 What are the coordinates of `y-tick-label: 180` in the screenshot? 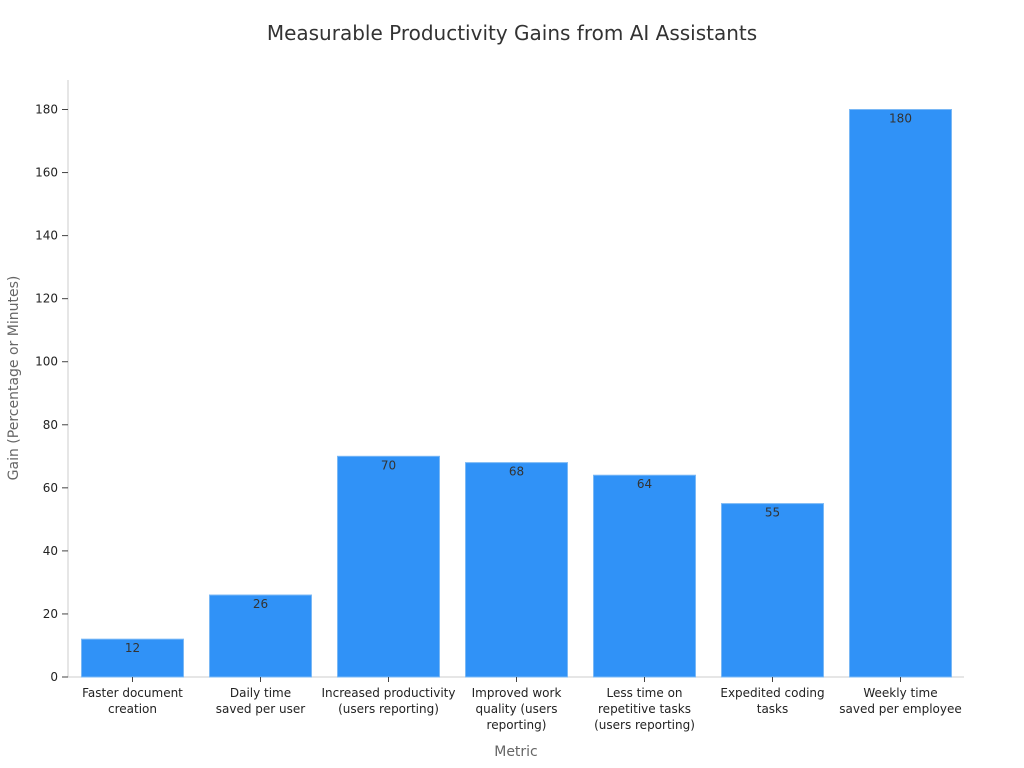 It's located at (46, 110).